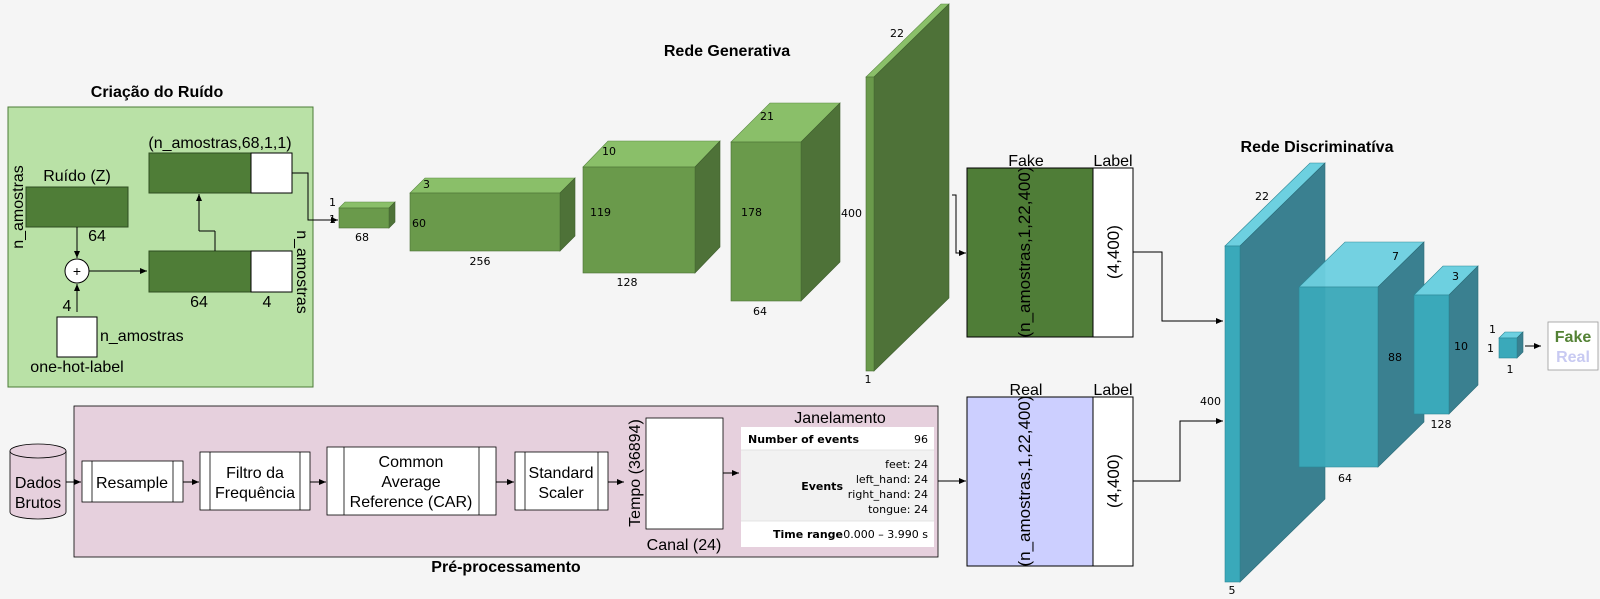 This screenshot has height=599, width=1600. I want to click on gen-block-5: 22 400 1, so click(895, 194).